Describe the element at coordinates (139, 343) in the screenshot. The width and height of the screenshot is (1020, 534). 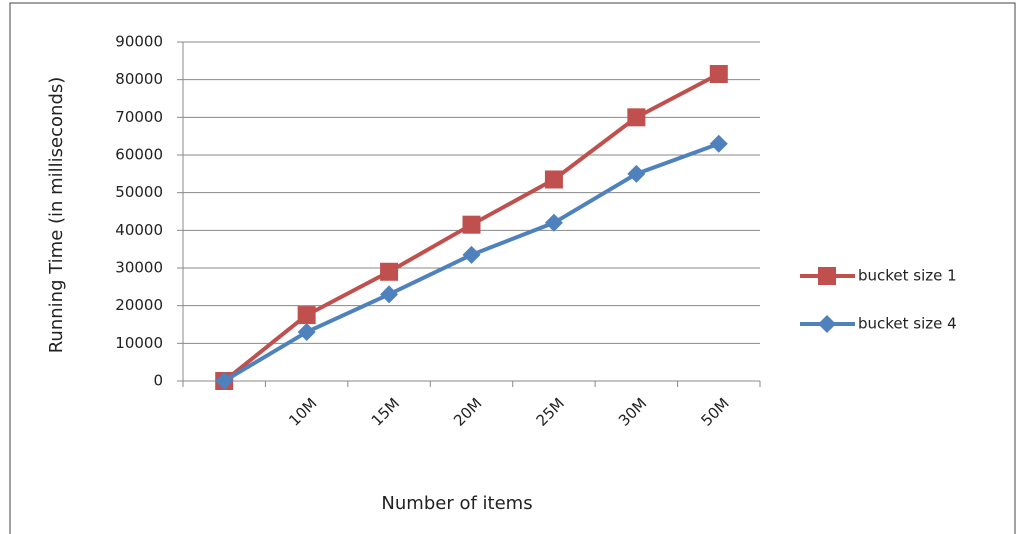
I see `y-tick-label: 10000` at that location.